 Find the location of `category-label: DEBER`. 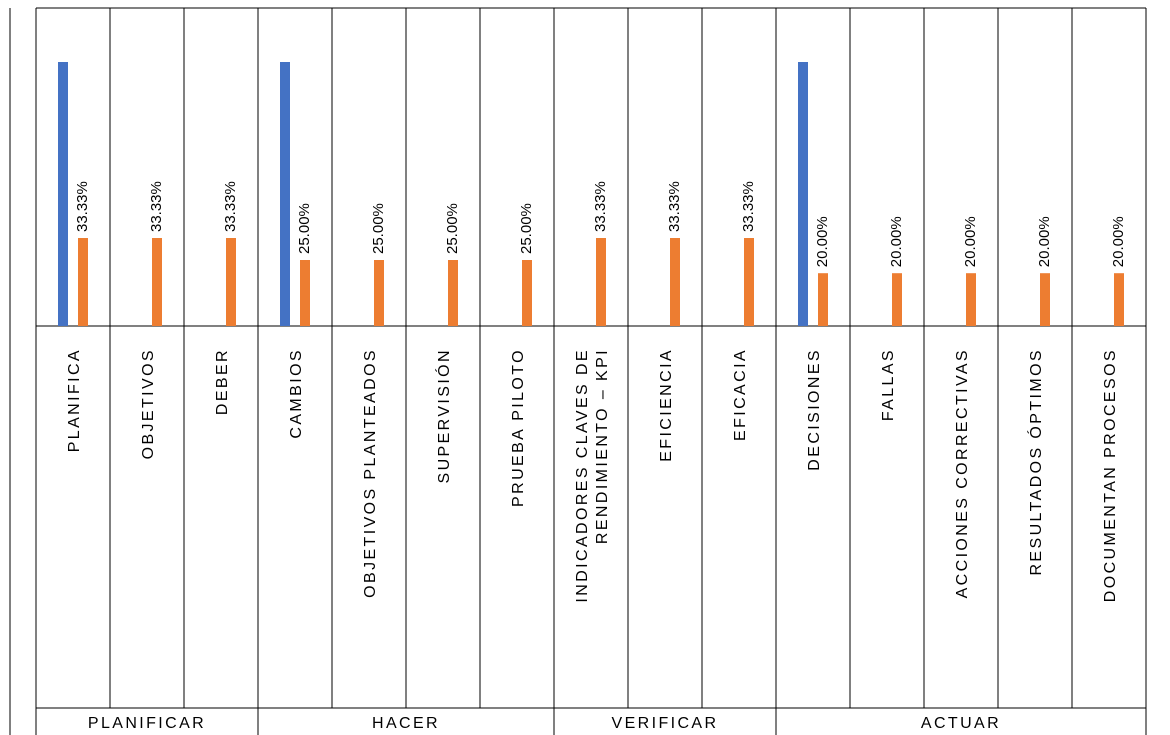

category-label: DEBER is located at coordinates (222, 381).